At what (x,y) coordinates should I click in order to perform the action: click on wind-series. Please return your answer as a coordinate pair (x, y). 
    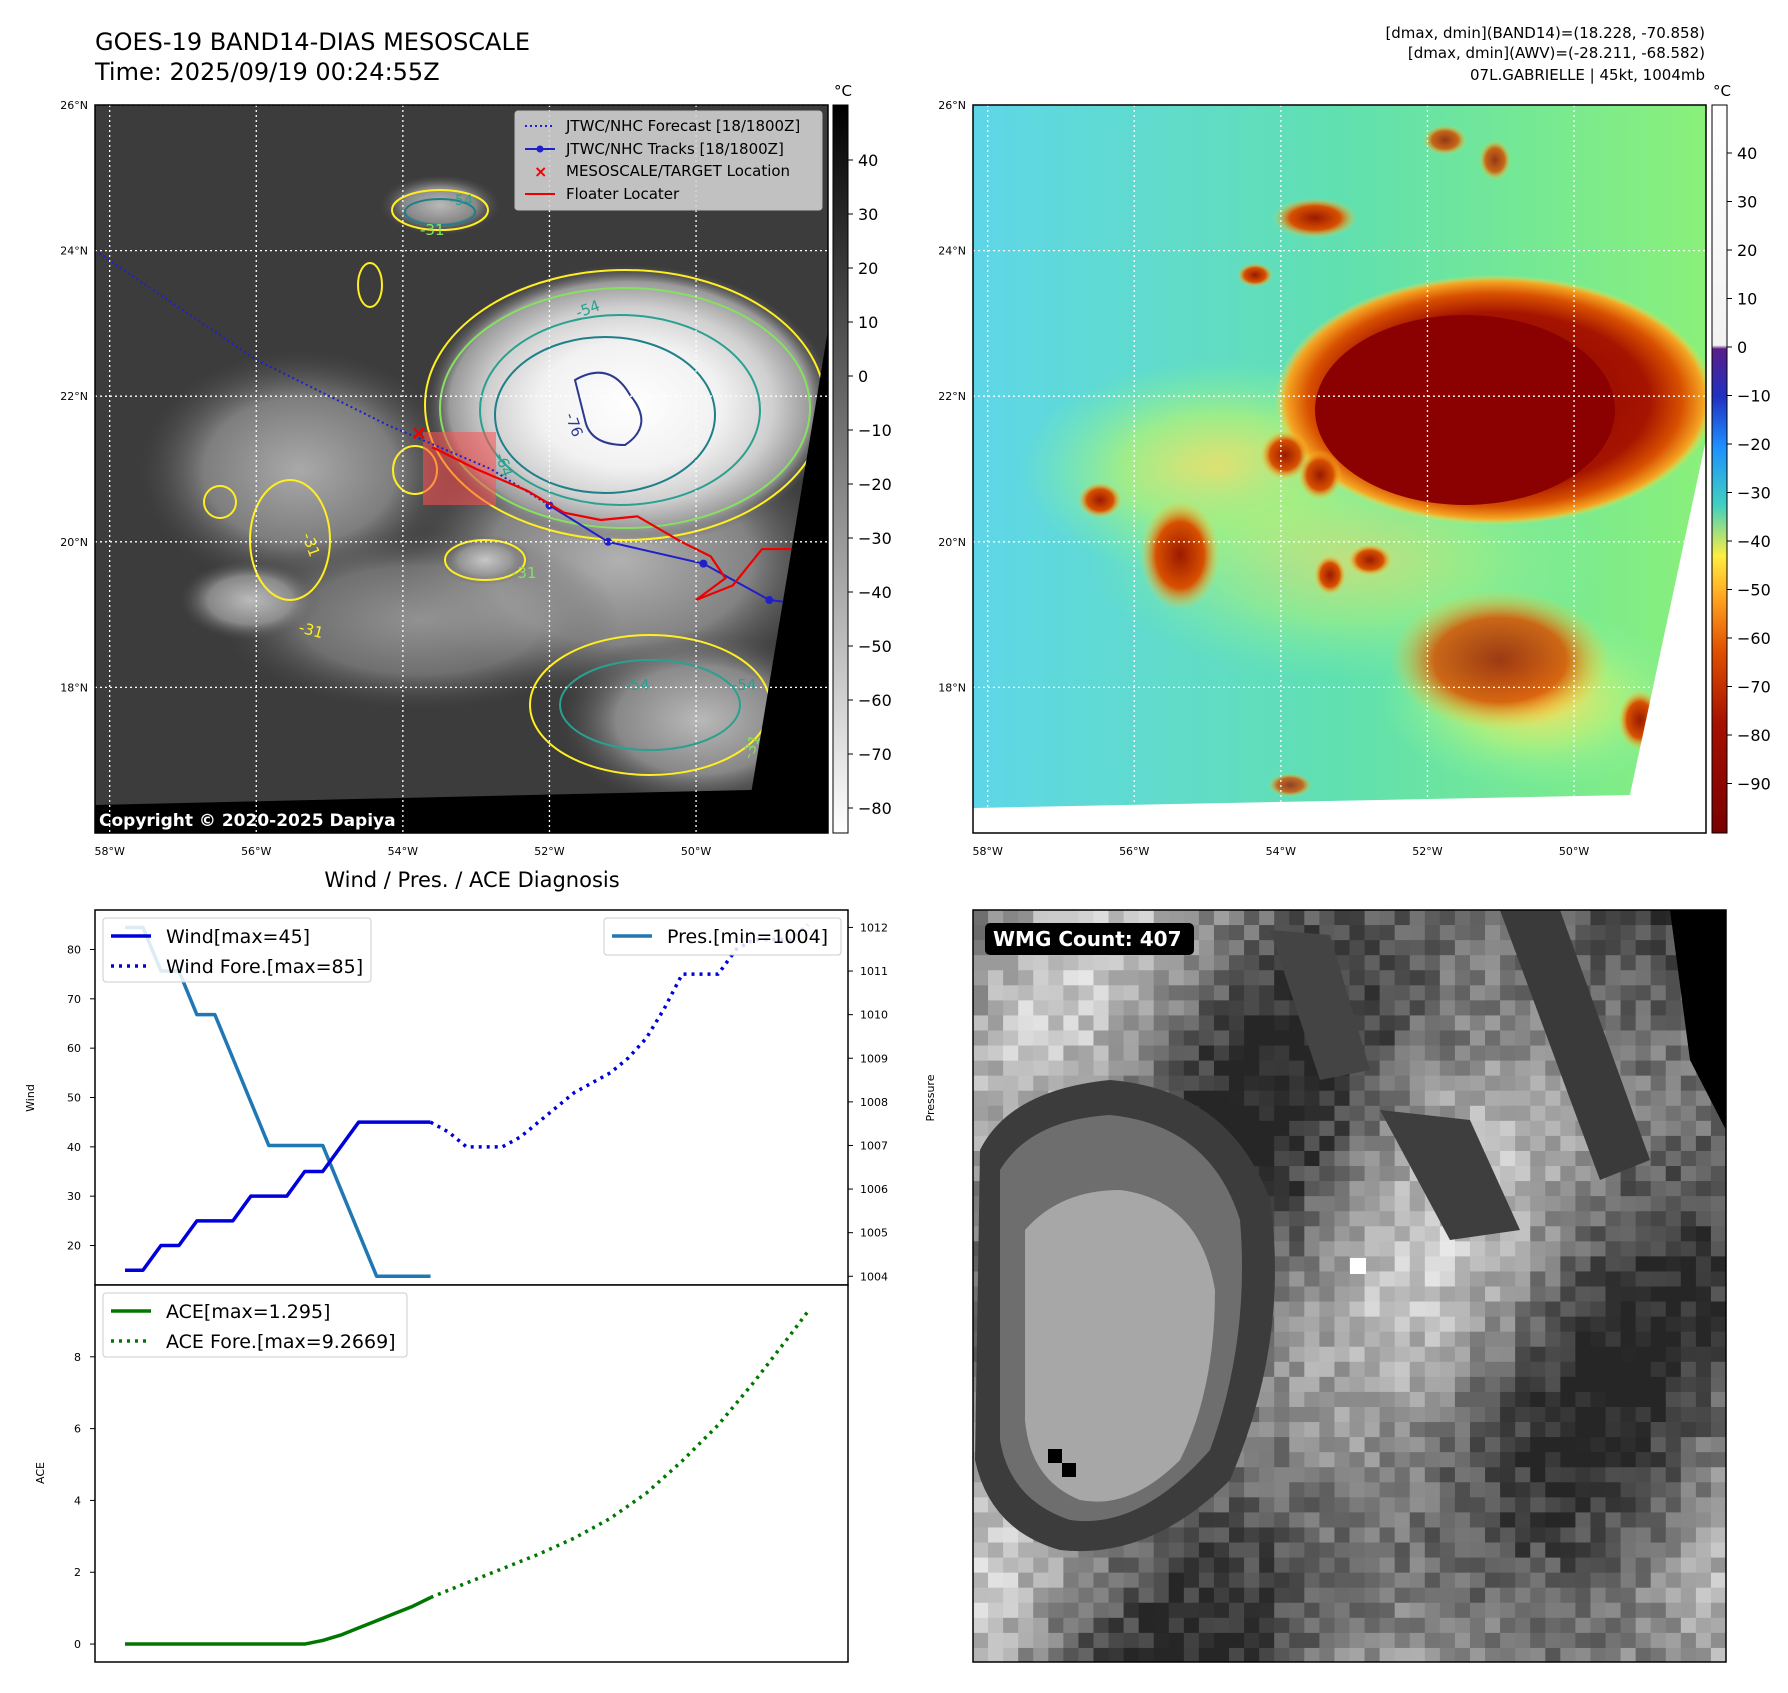
    Looking at the image, I should click on (278, 1196).